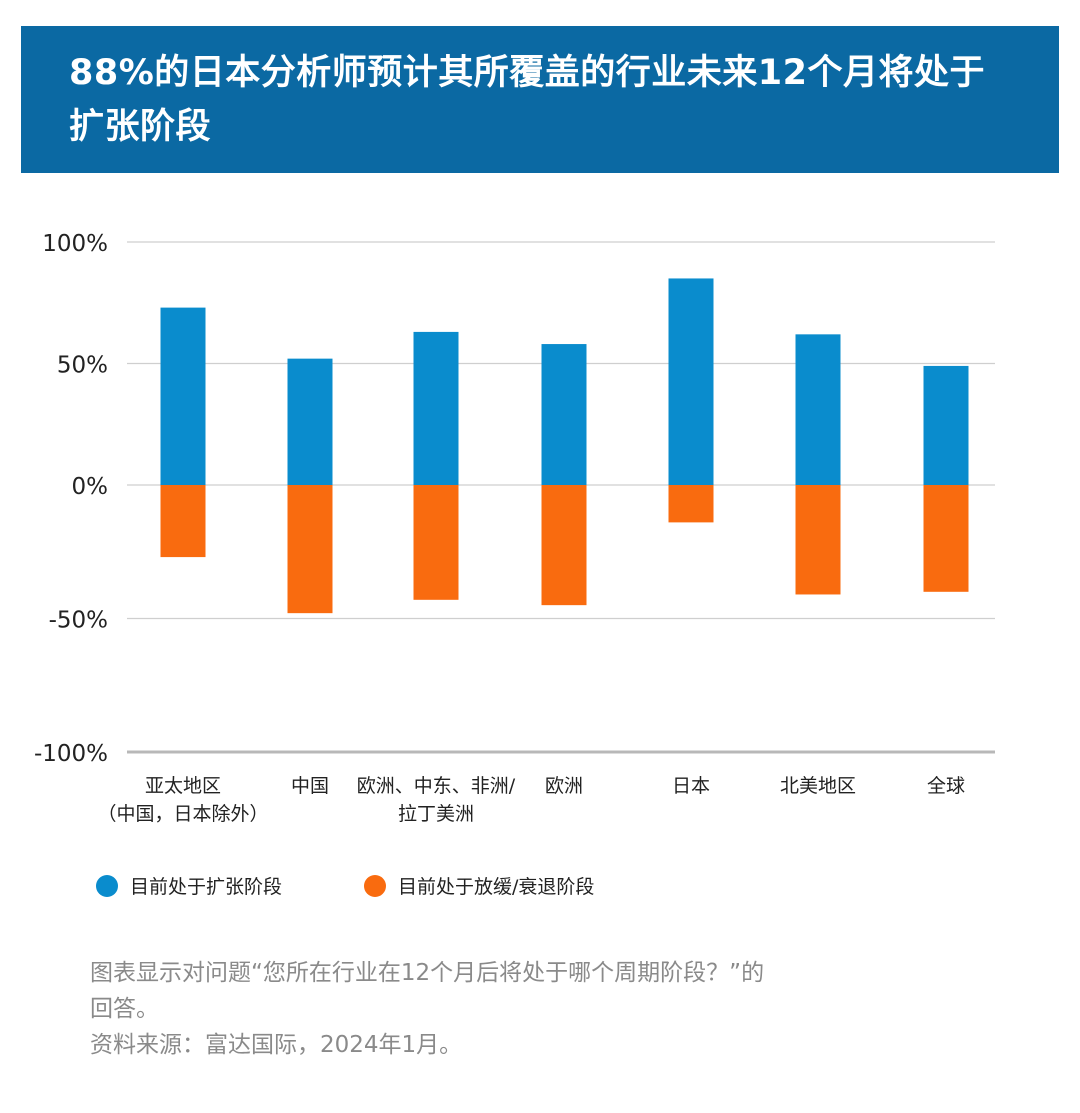 The height and width of the screenshot is (1113, 1080). What do you see at coordinates (436, 814) in the screenshot?
I see `x-category-label: 拉丁美洲` at bounding box center [436, 814].